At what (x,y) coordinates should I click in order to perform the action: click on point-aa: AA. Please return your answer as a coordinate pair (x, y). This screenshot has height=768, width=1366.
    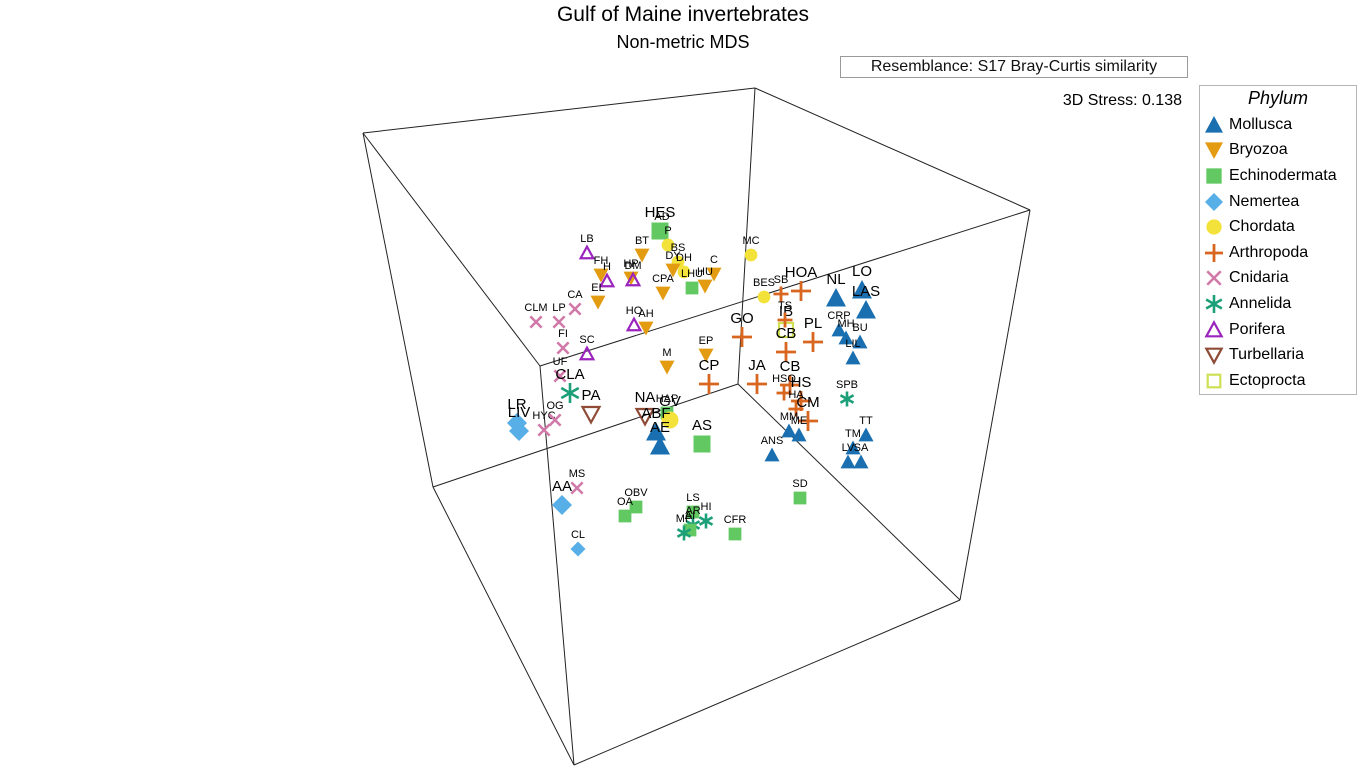
    Looking at the image, I should click on (562, 496).